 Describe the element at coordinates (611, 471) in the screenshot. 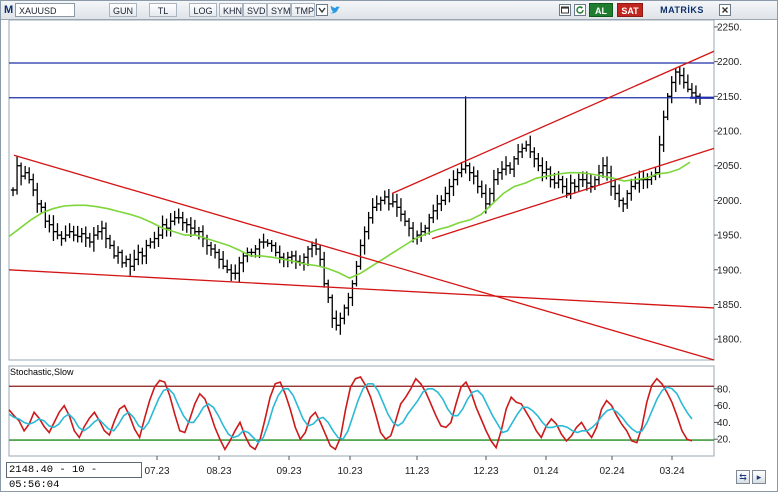

I see `x-tick-label: 02.24` at that location.